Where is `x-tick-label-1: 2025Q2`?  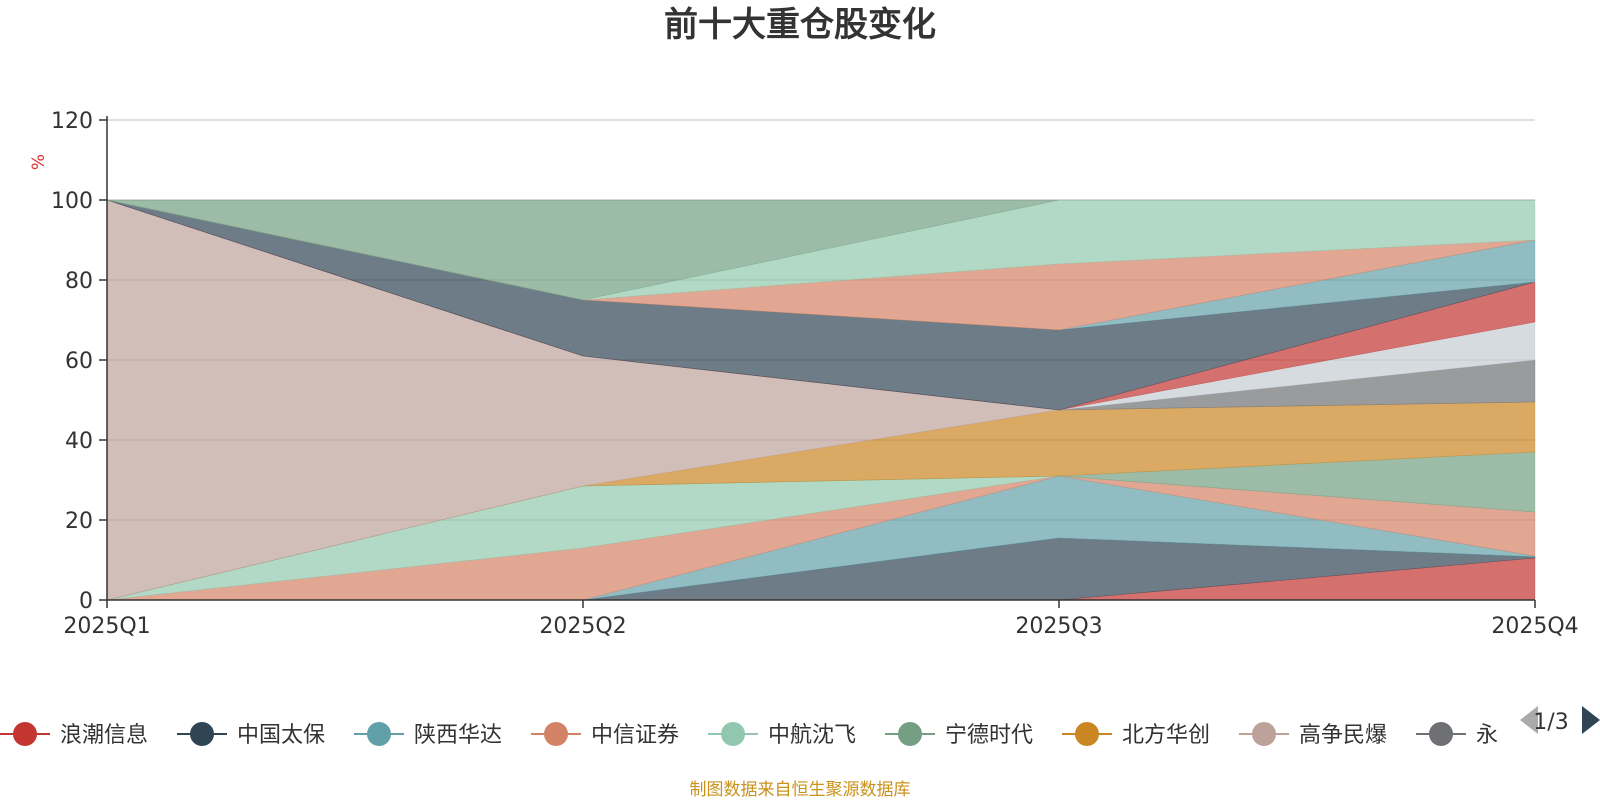 x-tick-label-1: 2025Q2 is located at coordinates (582, 626).